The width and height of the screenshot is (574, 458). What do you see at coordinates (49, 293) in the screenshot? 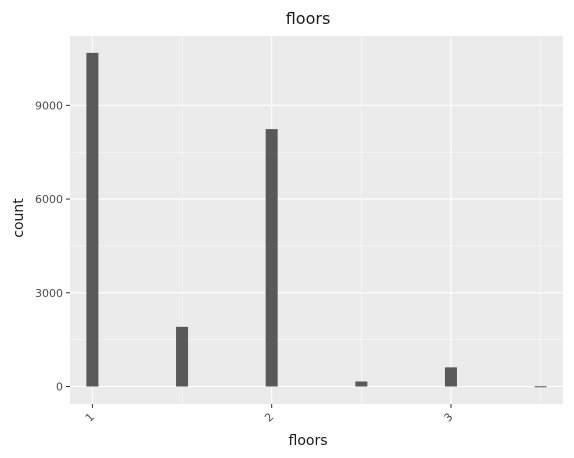
I see `y-tick-label: 3000` at bounding box center [49, 293].